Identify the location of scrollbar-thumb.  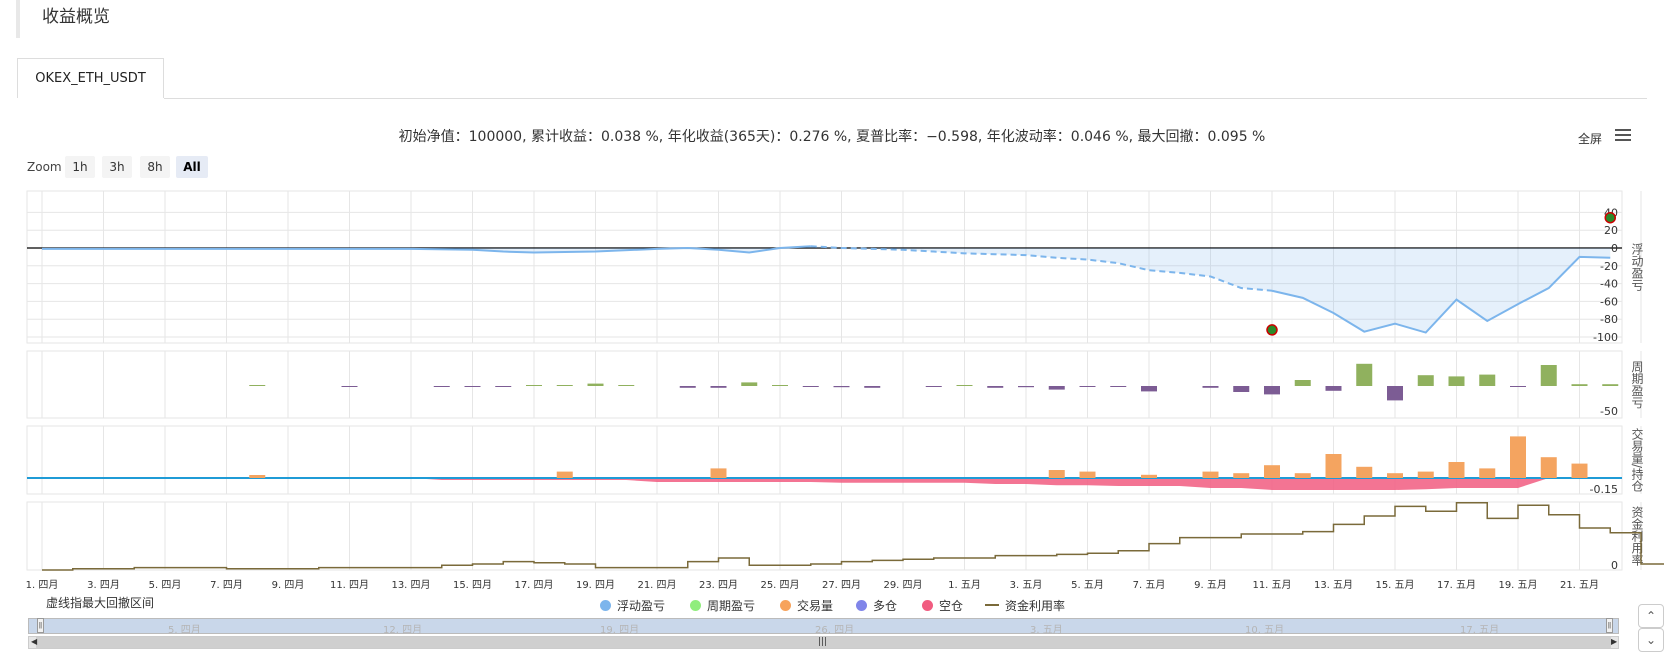
(823, 642).